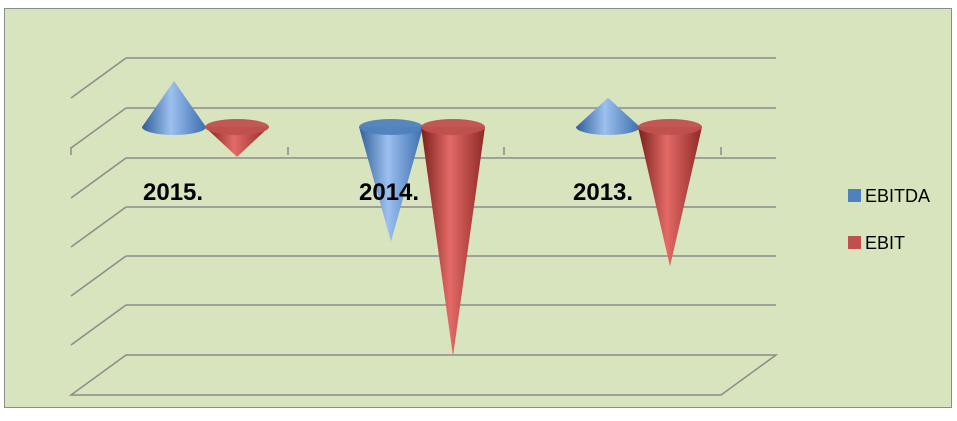 The height and width of the screenshot is (421, 957). Describe the element at coordinates (885, 243) in the screenshot. I see `legend-label-ebit: EBIT` at that location.